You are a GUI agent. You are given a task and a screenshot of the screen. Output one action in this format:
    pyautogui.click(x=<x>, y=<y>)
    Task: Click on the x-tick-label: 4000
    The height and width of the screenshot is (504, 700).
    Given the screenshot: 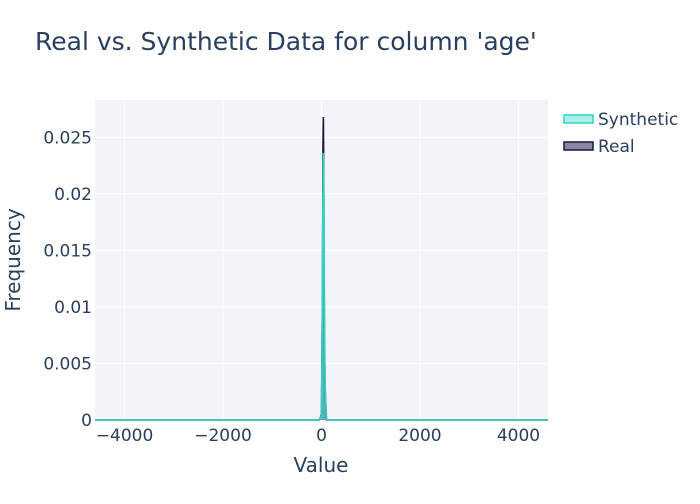 What is the action you would take?
    pyautogui.click(x=518, y=436)
    